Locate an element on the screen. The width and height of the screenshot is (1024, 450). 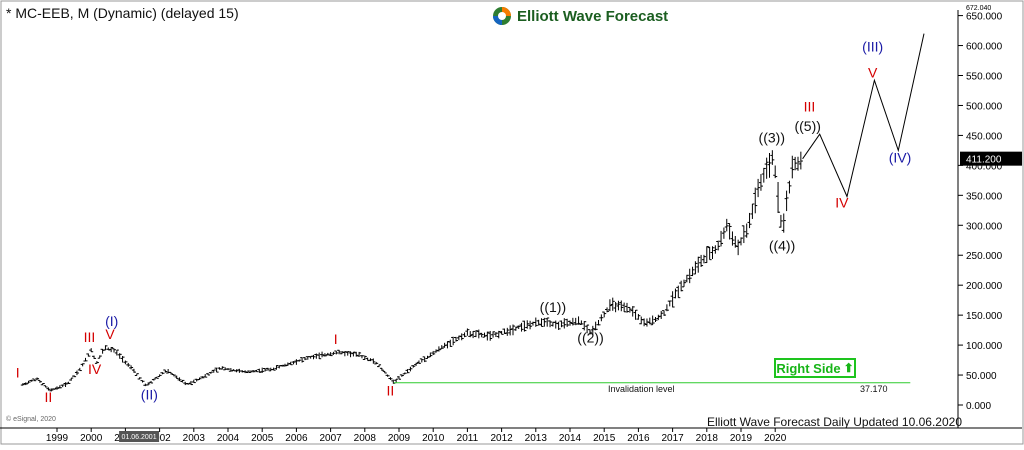
brand-name: Elliott Wave Forecast is located at coordinates (593, 16).